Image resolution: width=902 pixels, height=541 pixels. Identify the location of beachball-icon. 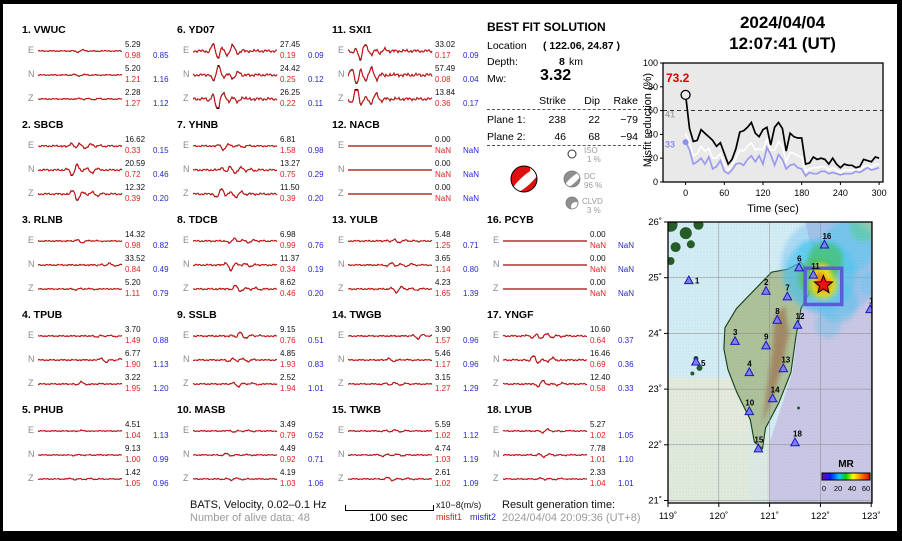
(524, 179).